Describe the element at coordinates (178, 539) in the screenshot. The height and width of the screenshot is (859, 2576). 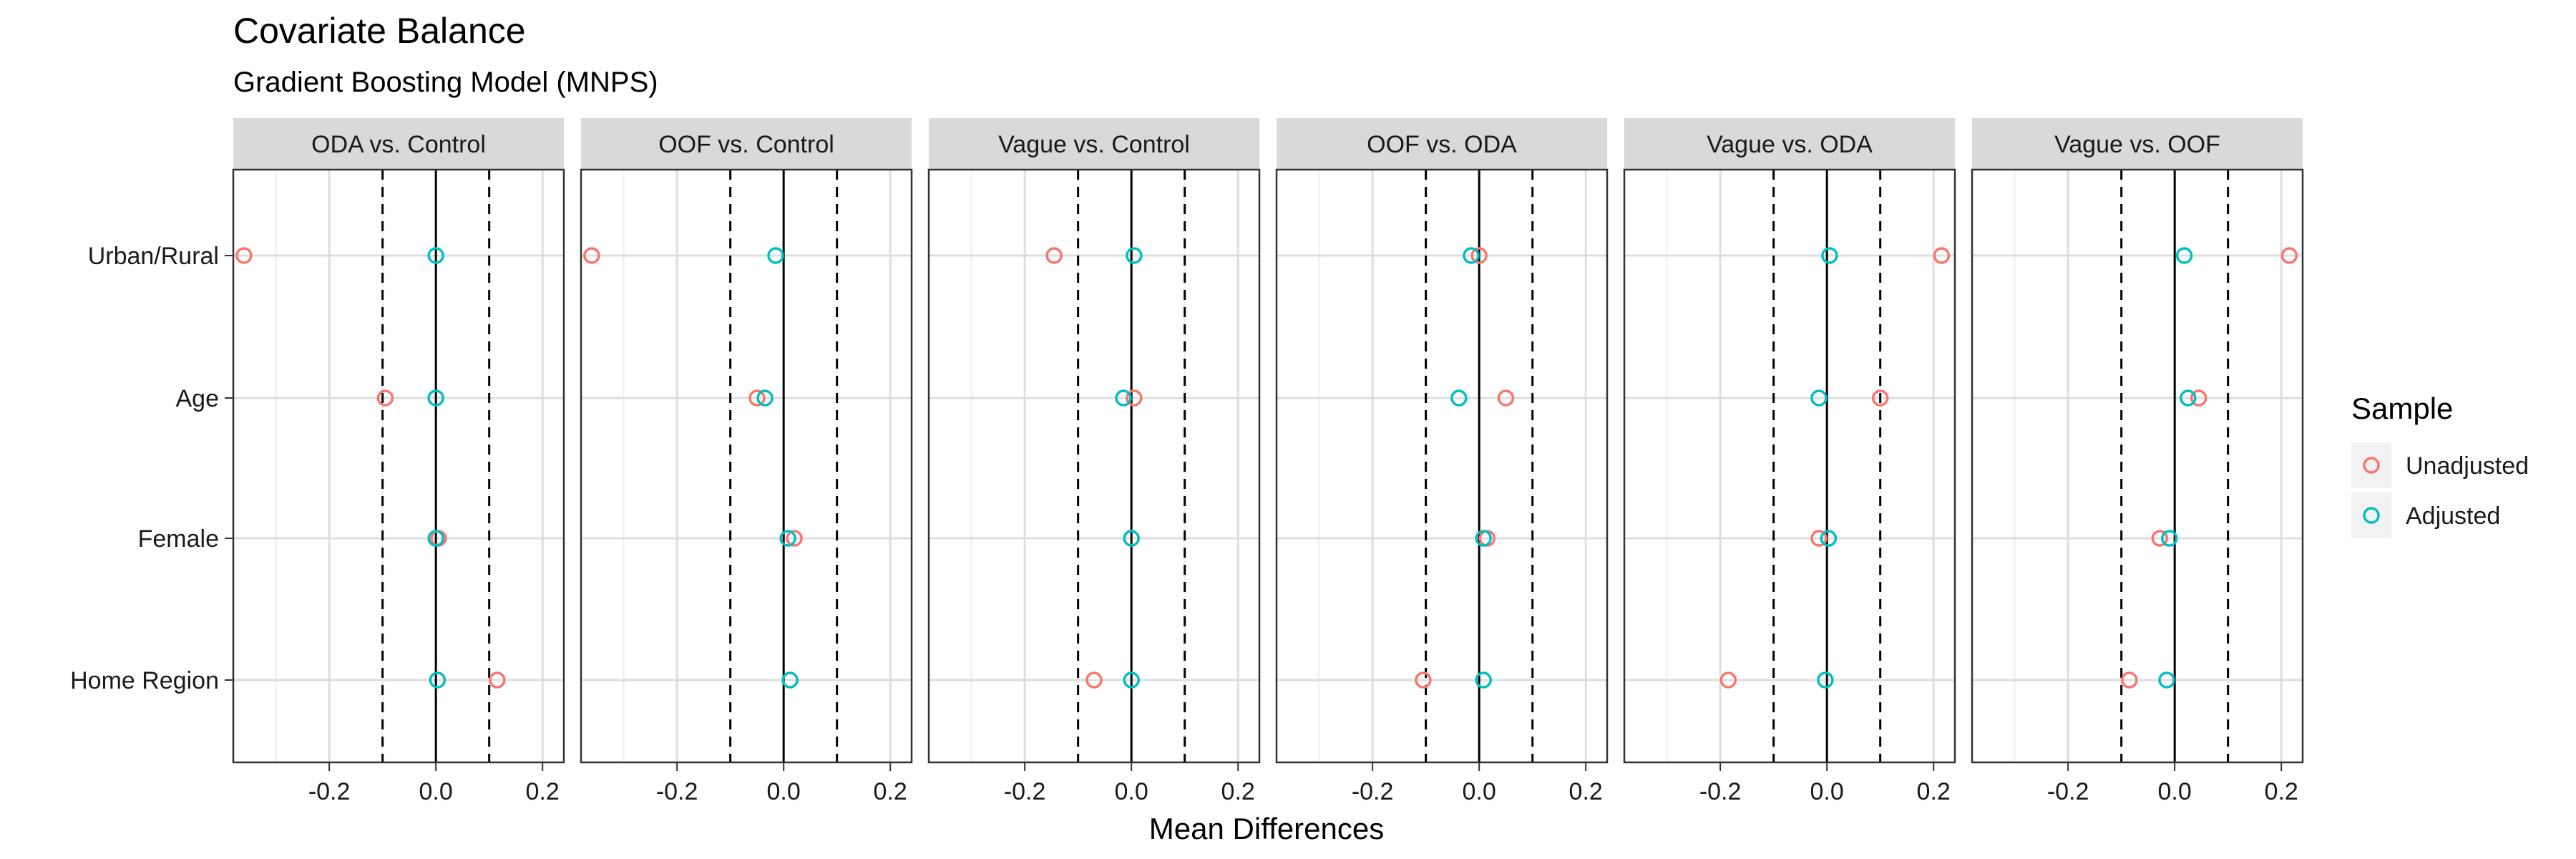
I see `y-tick-label: Female` at that location.